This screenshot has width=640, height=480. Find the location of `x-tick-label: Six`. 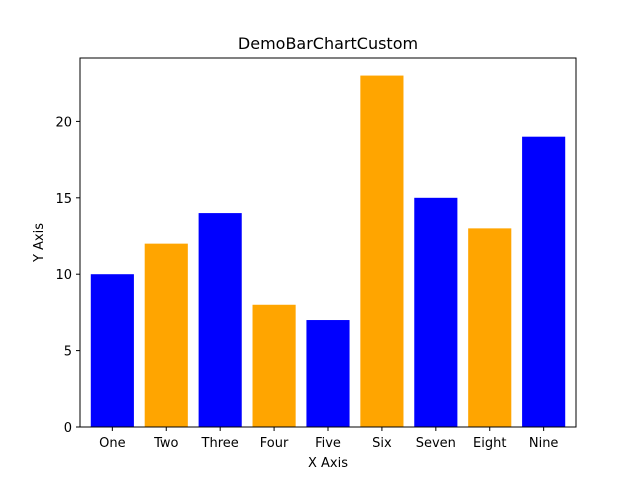

x-tick-label: Six is located at coordinates (382, 443).